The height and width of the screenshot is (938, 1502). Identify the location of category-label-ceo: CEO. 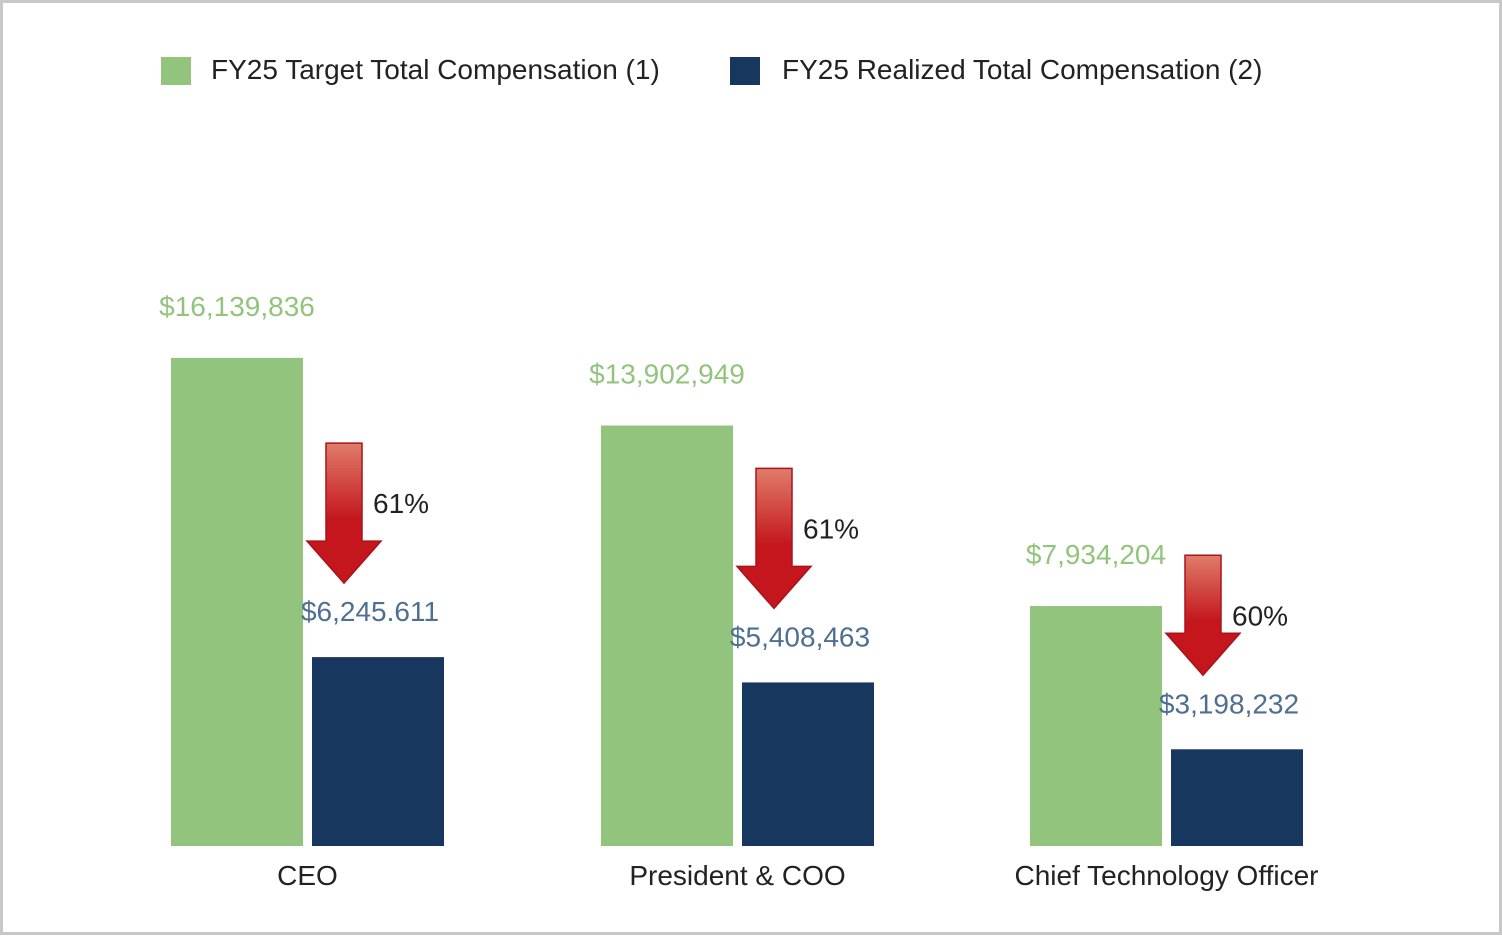
(307, 875).